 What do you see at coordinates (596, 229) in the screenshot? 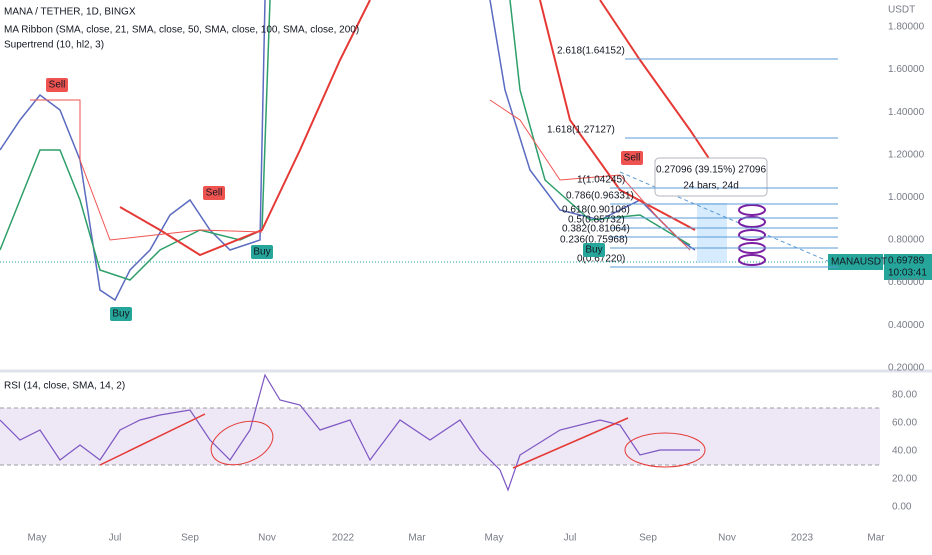
I see `fib-label: 0.382(0.81064)` at bounding box center [596, 229].